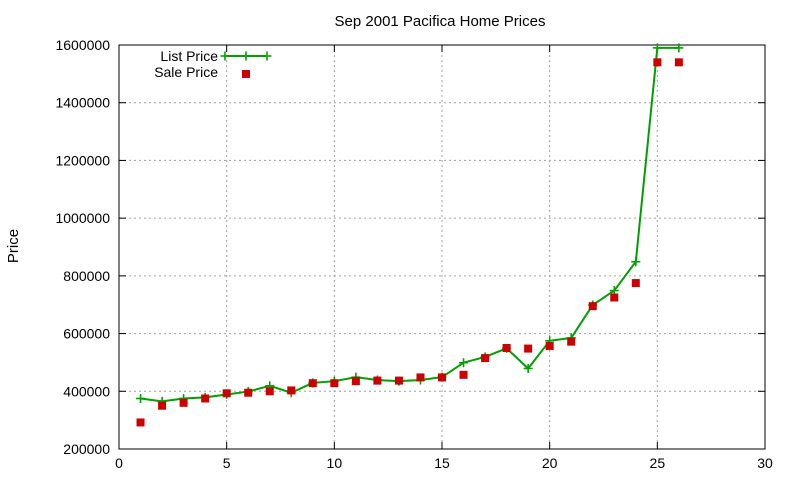 The height and width of the screenshot is (485, 800). What do you see at coordinates (550, 463) in the screenshot?
I see `x-tick-label: 20` at bounding box center [550, 463].